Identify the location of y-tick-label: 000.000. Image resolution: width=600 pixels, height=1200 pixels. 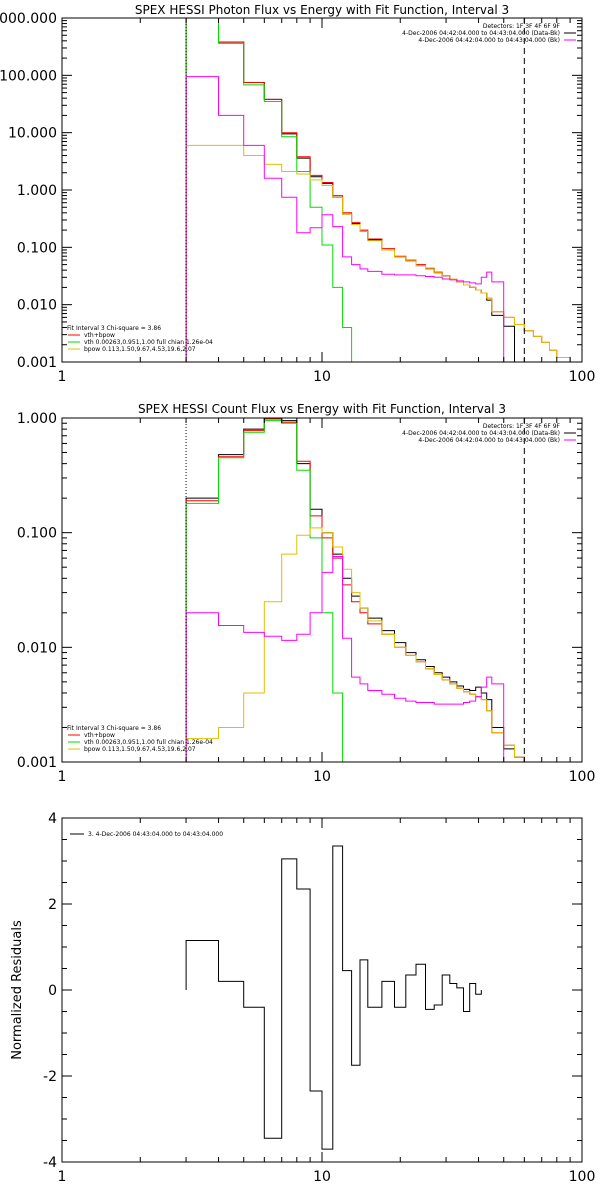
(28, 19).